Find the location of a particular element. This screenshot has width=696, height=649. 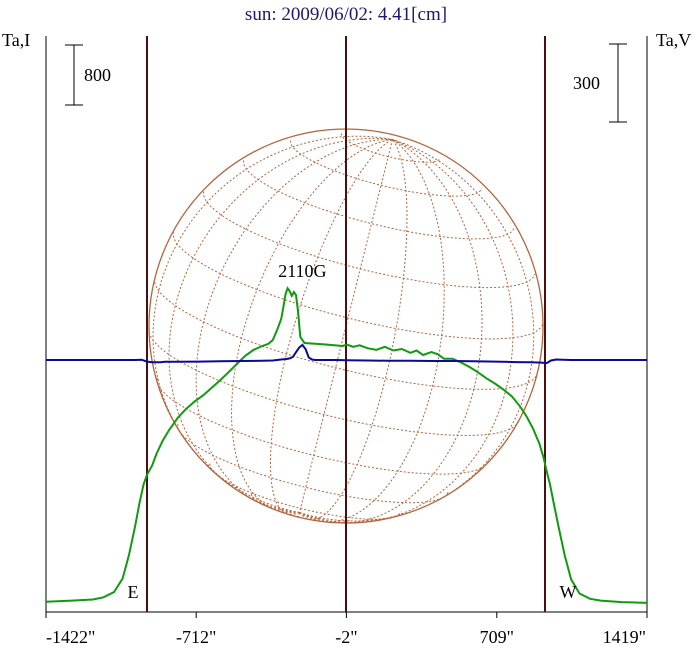

left-scale-bar is located at coordinates (74, 75).